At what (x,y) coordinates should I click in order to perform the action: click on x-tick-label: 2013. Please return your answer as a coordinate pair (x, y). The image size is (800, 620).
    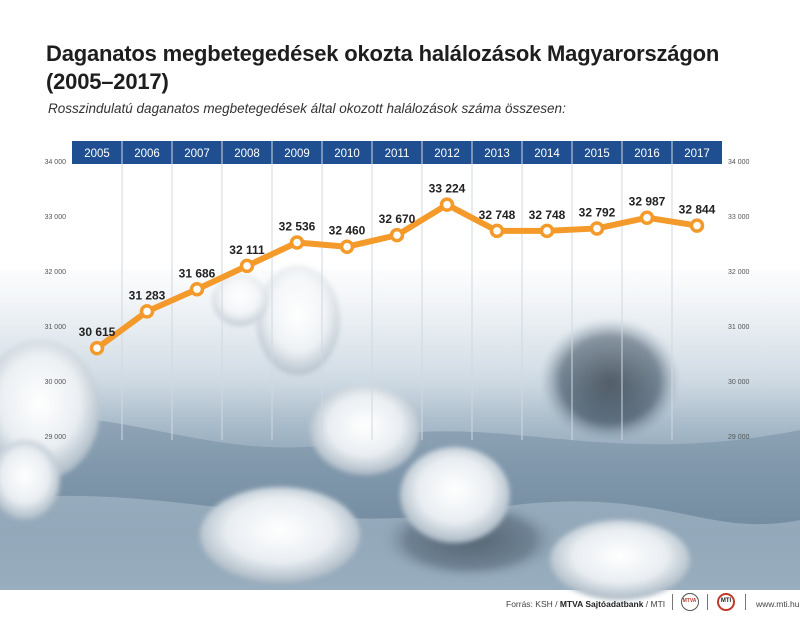
    Looking at the image, I should click on (497, 154).